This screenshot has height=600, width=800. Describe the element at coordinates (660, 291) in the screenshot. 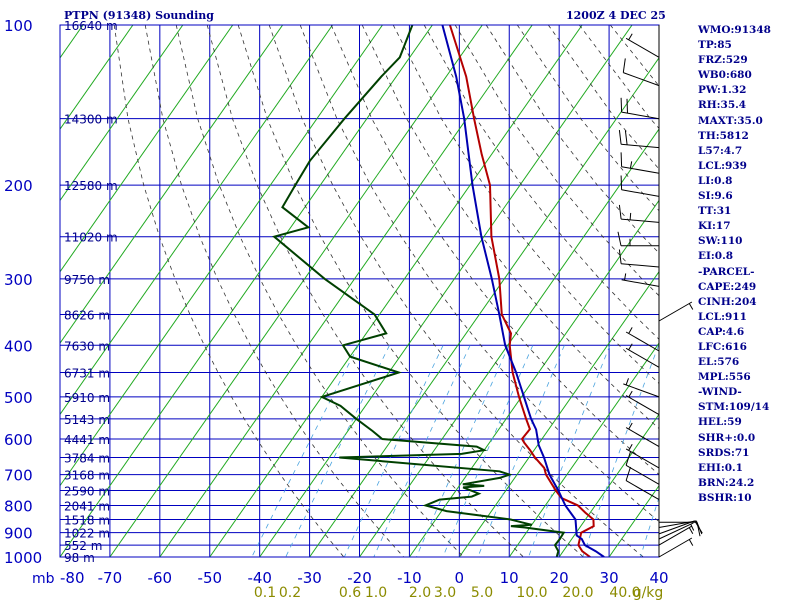

I see `wind-barbs` at that location.